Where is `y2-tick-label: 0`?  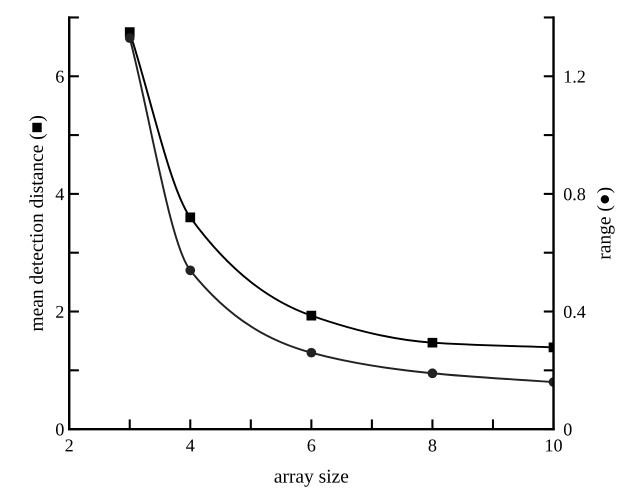 y2-tick-label: 0 is located at coordinates (568, 429).